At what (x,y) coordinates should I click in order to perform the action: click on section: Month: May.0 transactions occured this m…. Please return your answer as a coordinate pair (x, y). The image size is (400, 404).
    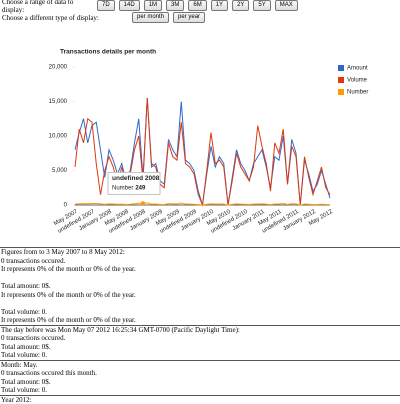
    Looking at the image, I should click on (200, 377).